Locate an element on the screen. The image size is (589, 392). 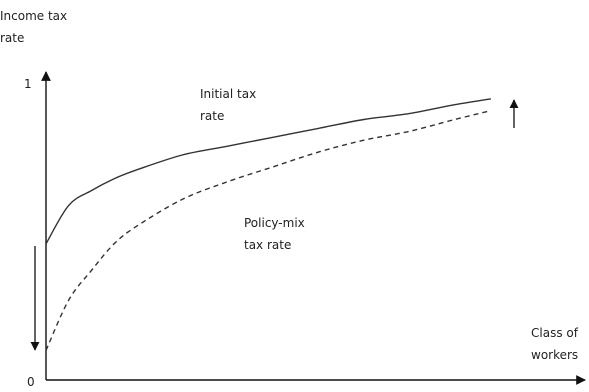
y-tick-1: 1 is located at coordinates (28, 84).